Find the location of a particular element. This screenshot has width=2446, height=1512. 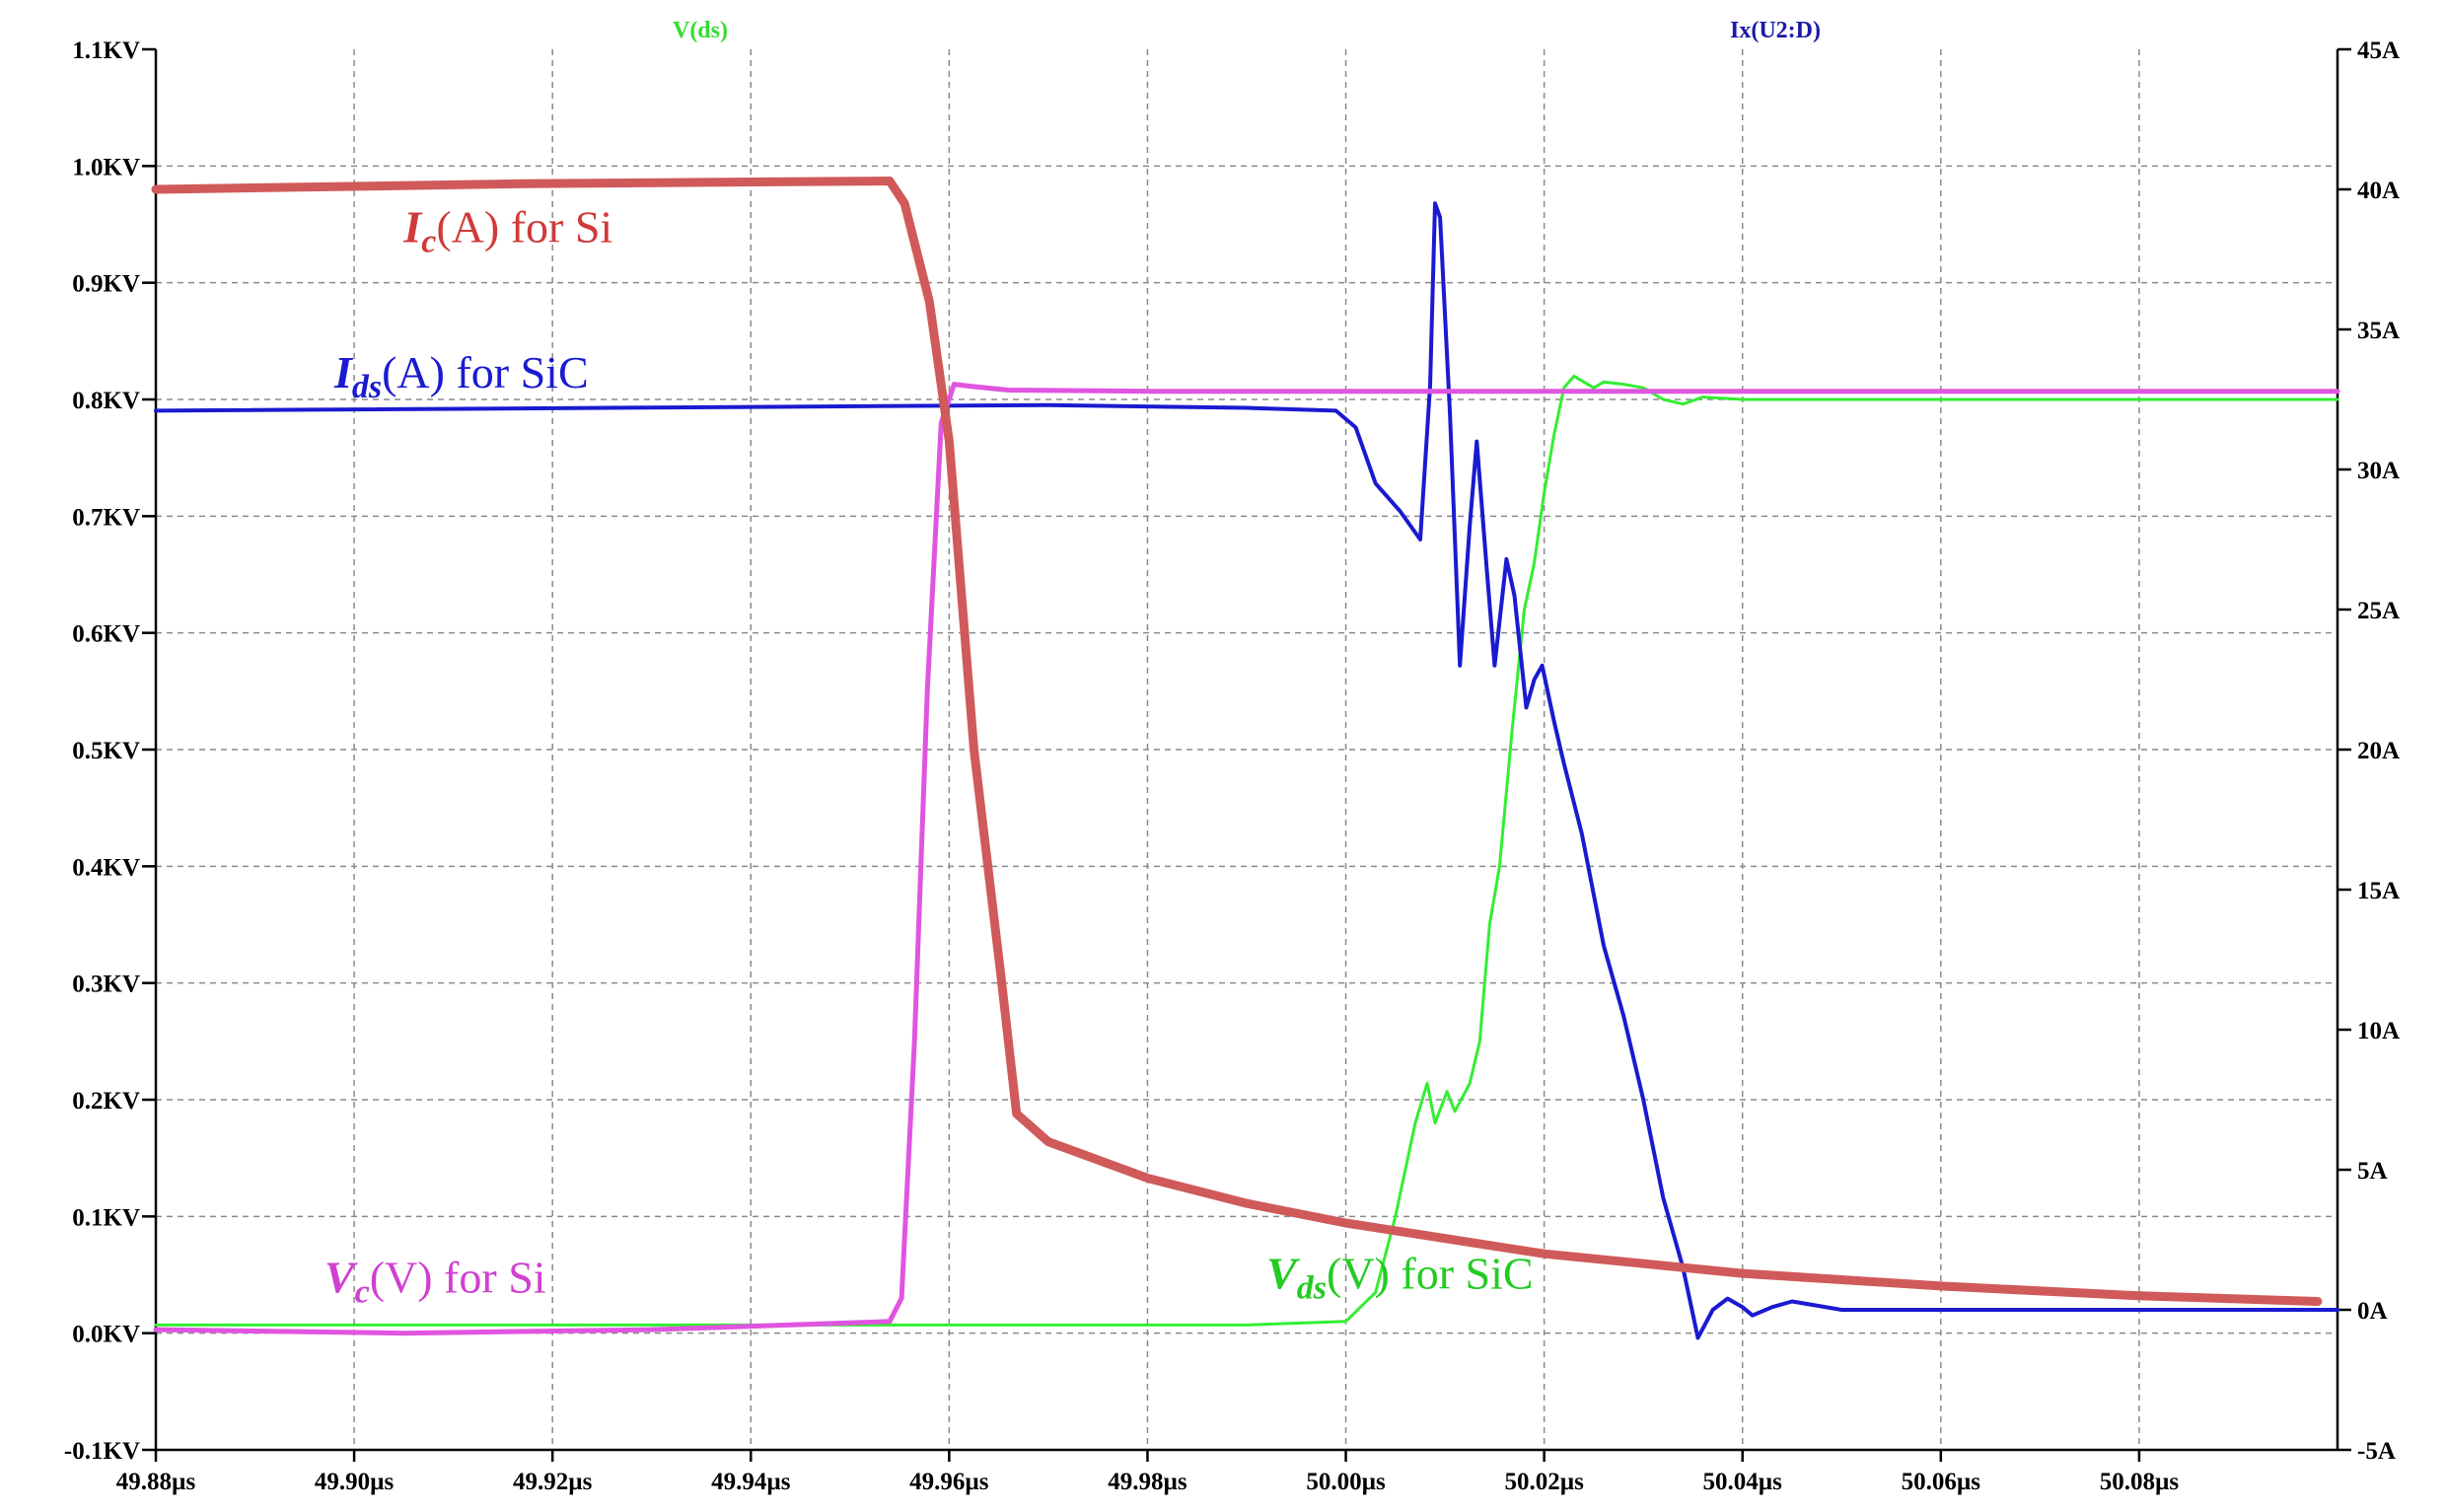

x-tick-label: 49.96µs is located at coordinates (949, 1482).